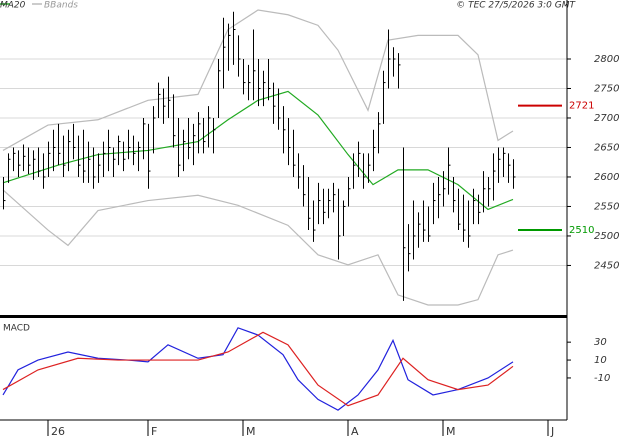  I want to click on y-tick-label: 2650, so click(606, 147).